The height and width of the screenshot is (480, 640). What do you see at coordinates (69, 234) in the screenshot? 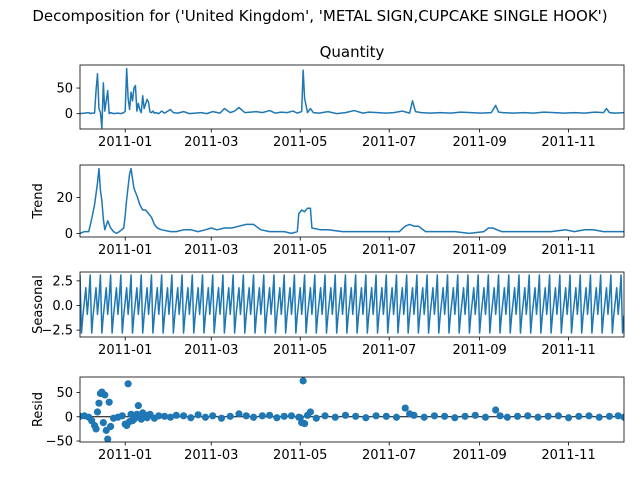
I see `trend-ytick-label: 0` at bounding box center [69, 234].